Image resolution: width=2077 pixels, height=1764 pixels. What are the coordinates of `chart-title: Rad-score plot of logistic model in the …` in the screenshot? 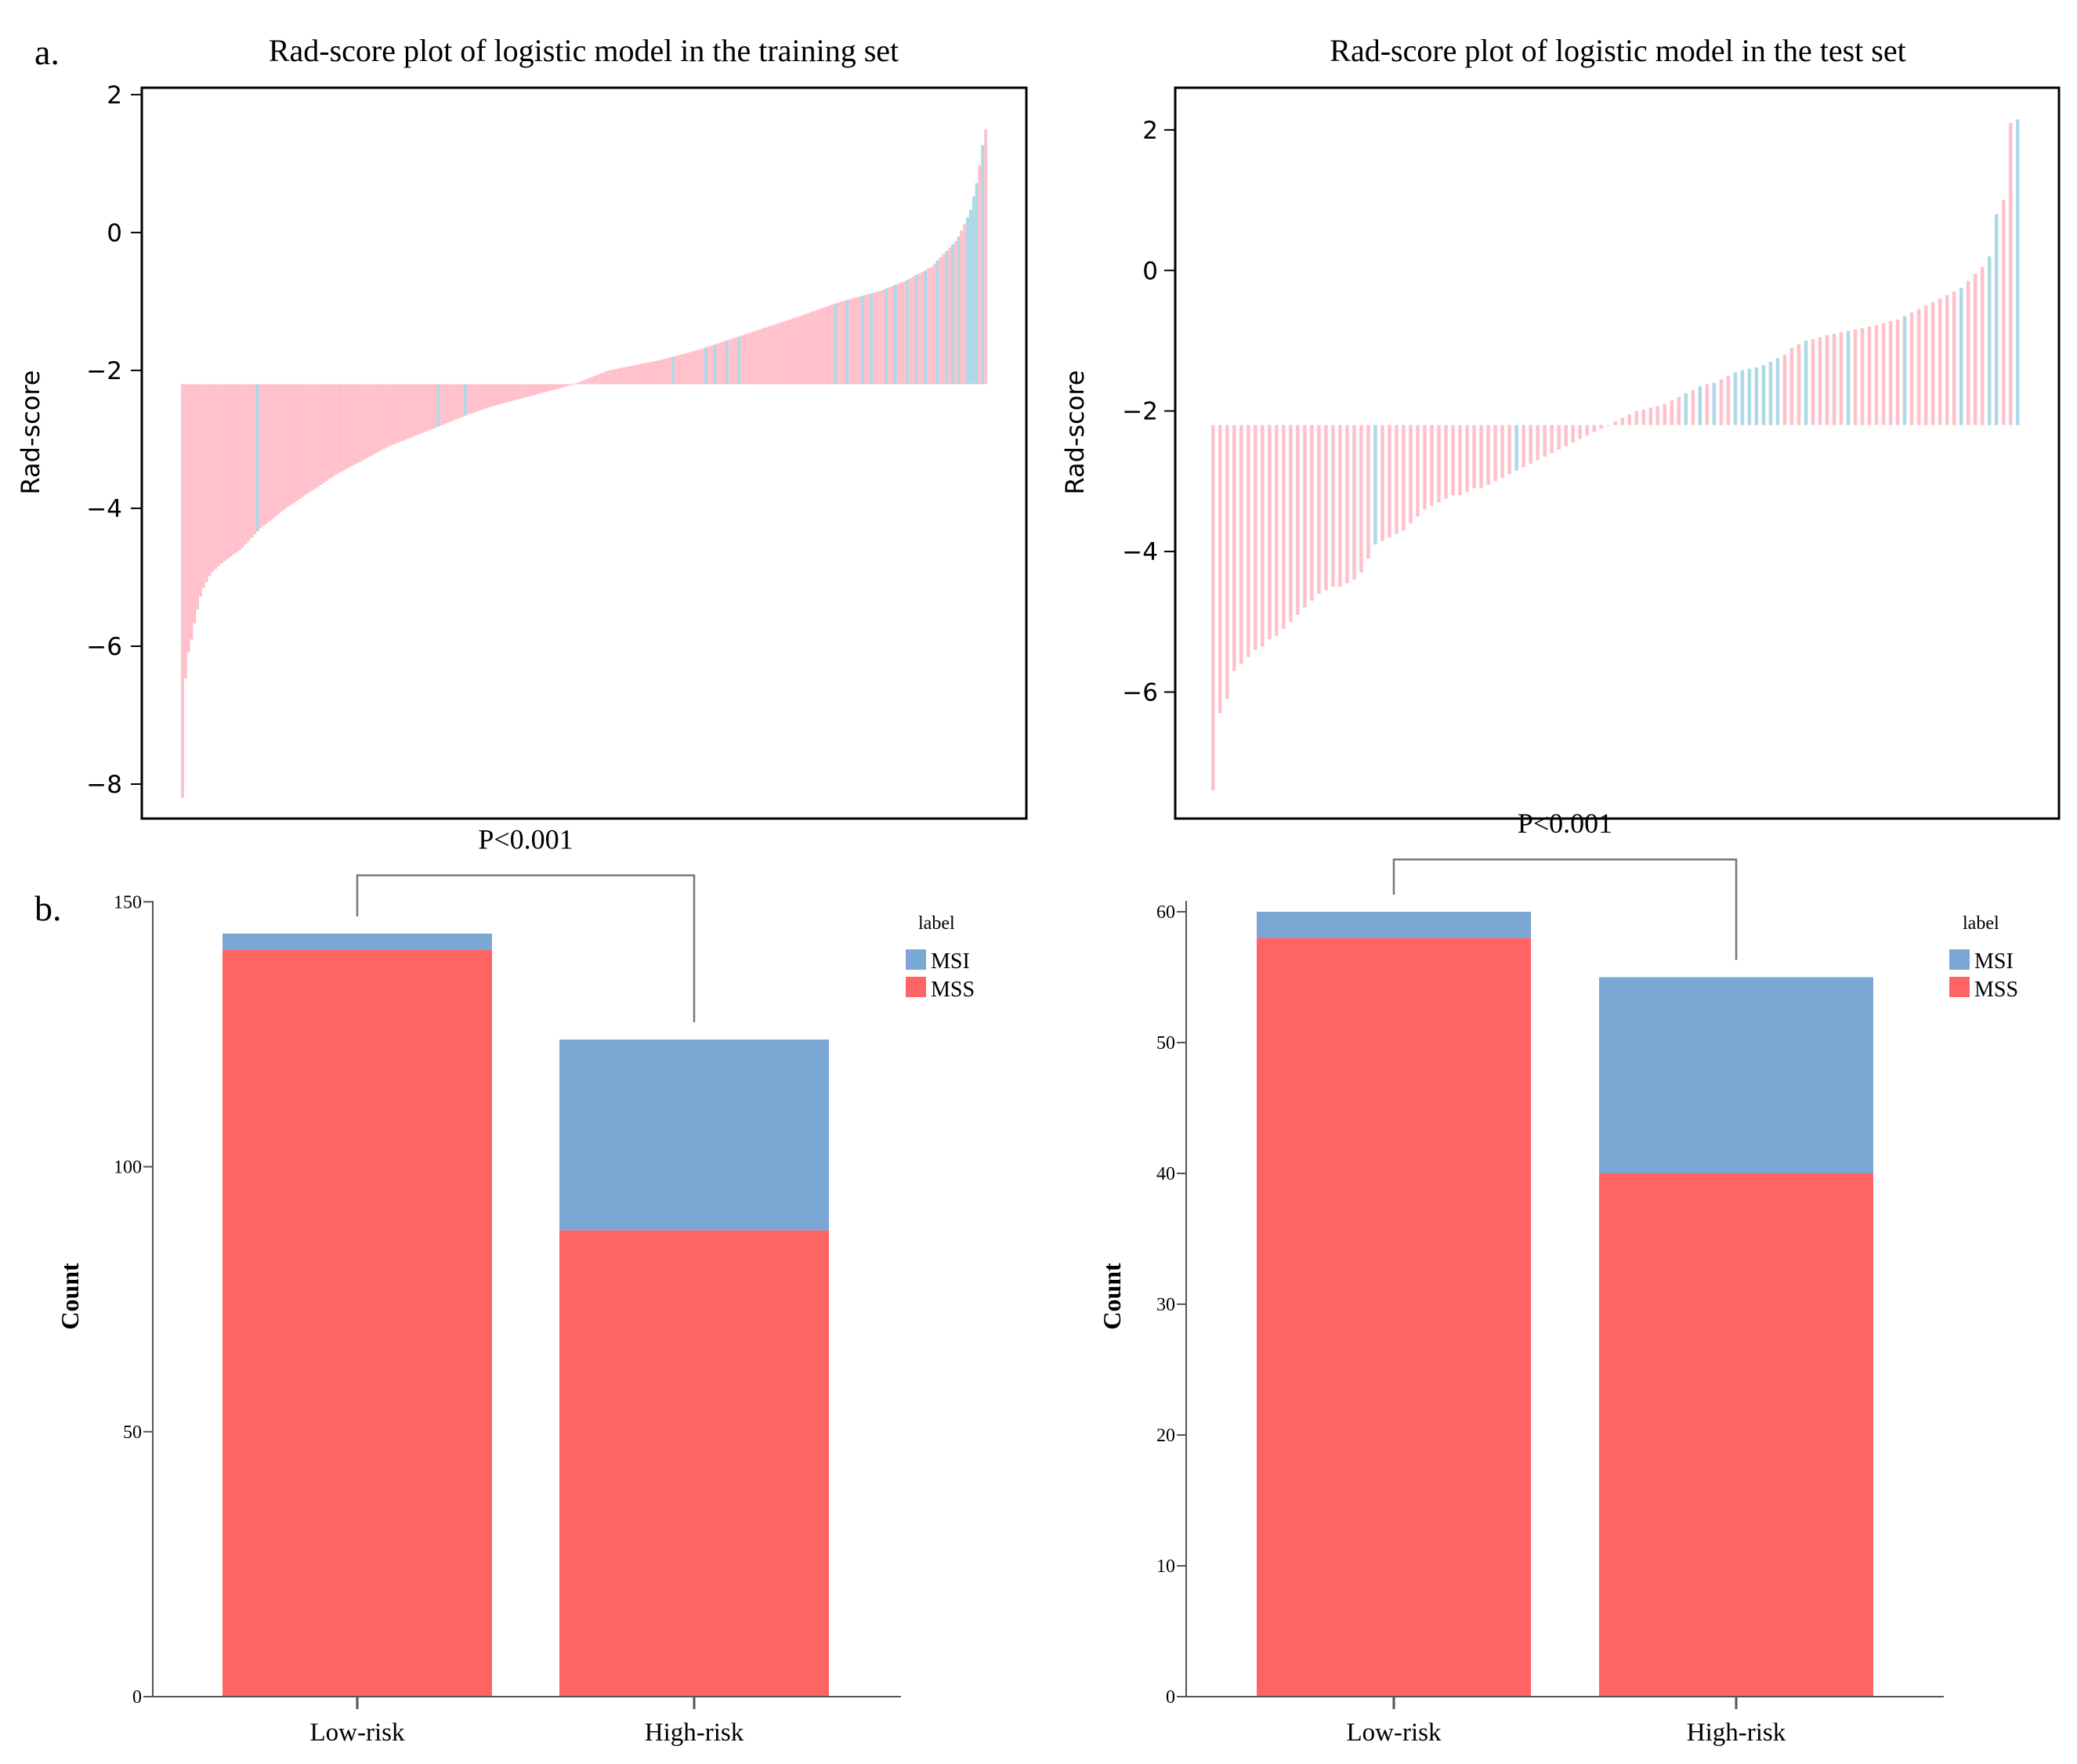 It's located at (1618, 50).